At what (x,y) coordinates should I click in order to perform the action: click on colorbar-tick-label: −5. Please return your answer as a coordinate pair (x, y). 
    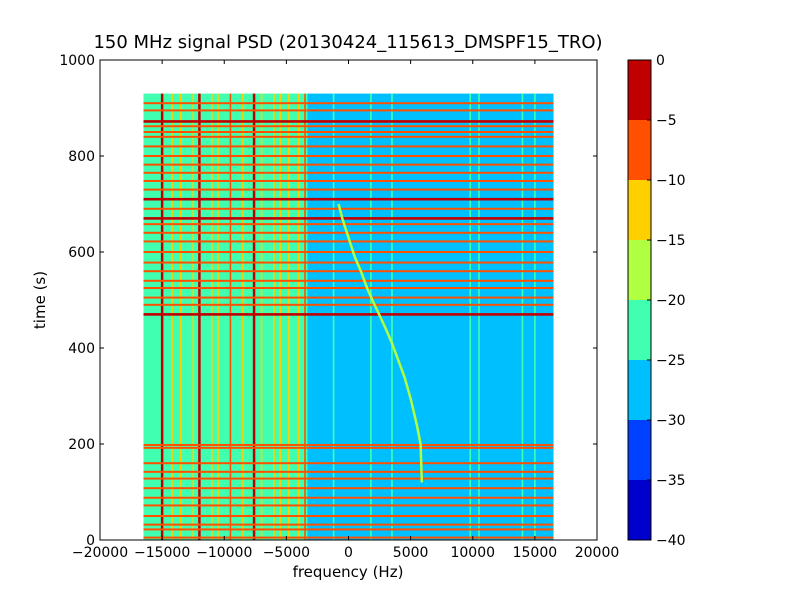
    Looking at the image, I should click on (666, 121).